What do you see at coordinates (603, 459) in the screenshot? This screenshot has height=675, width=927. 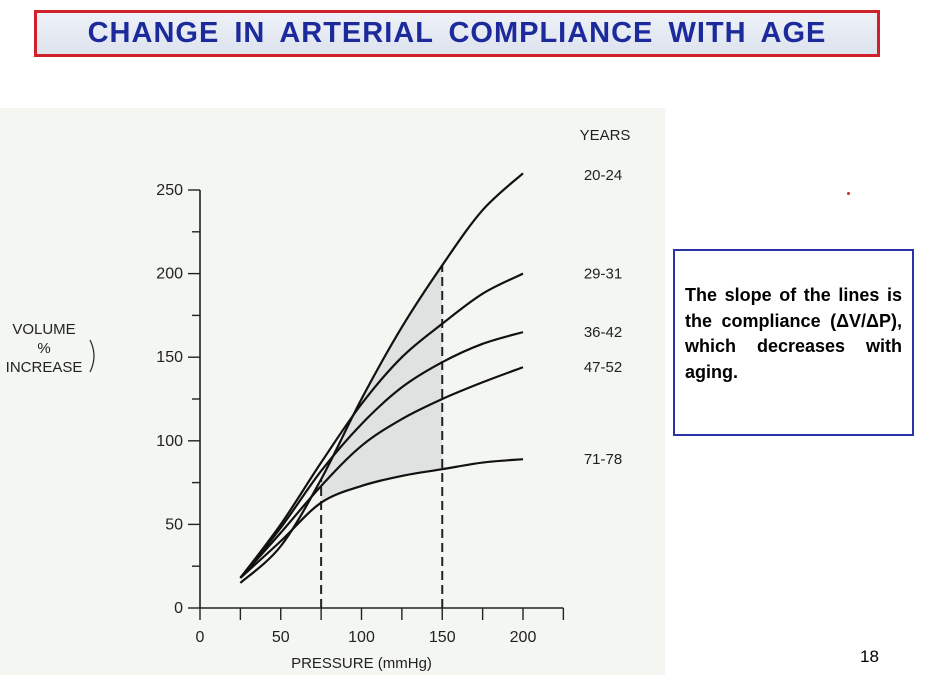 I see `series-label: 71-78` at bounding box center [603, 459].